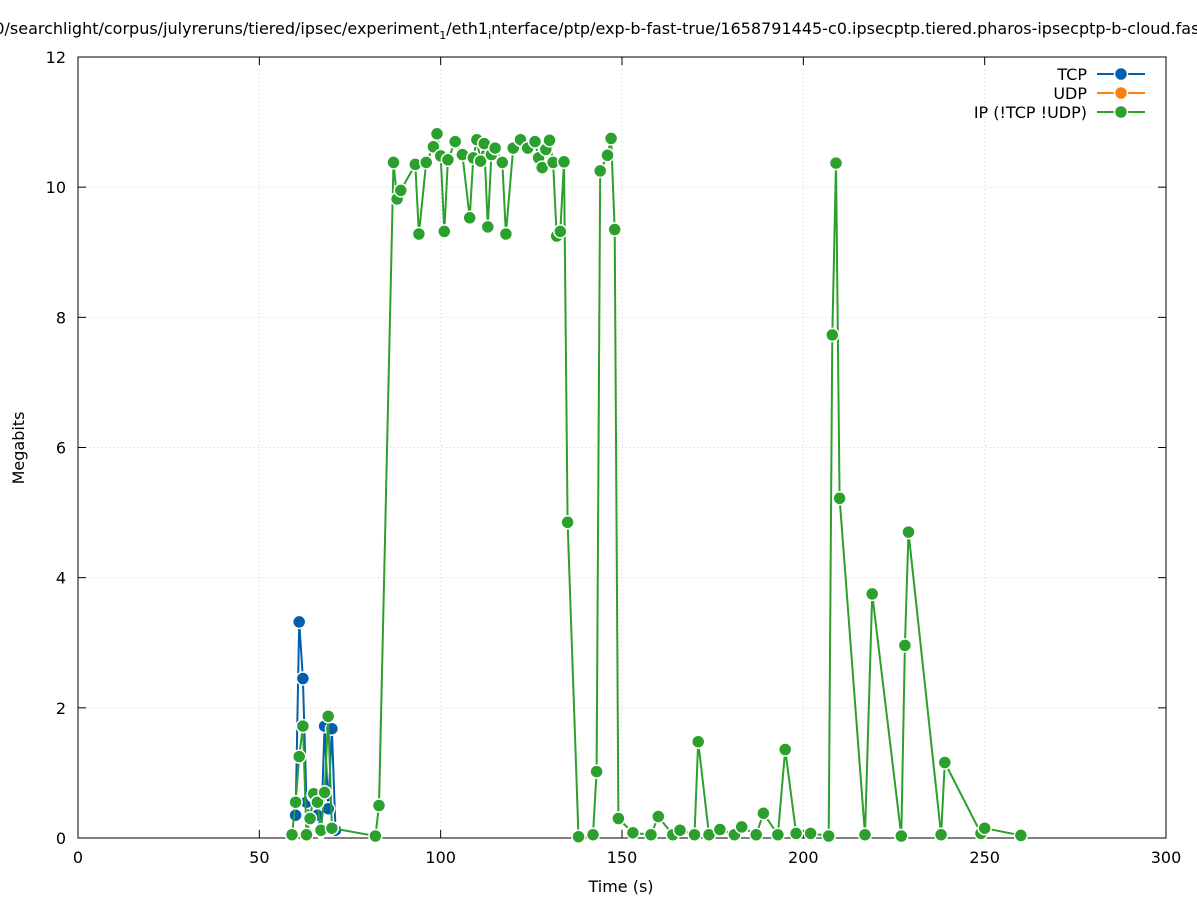 Image resolution: width=1197 pixels, height=900 pixels. What do you see at coordinates (803, 857) in the screenshot?
I see `x-tick-label: 200` at bounding box center [803, 857].